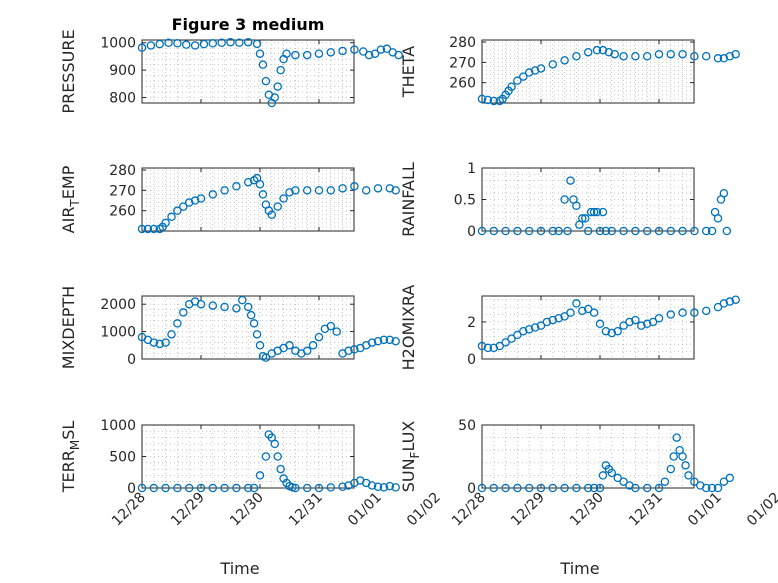 This screenshot has height=583, width=778. I want to click on panel-6: 0 2 H2OMIXRA, so click(569, 327).